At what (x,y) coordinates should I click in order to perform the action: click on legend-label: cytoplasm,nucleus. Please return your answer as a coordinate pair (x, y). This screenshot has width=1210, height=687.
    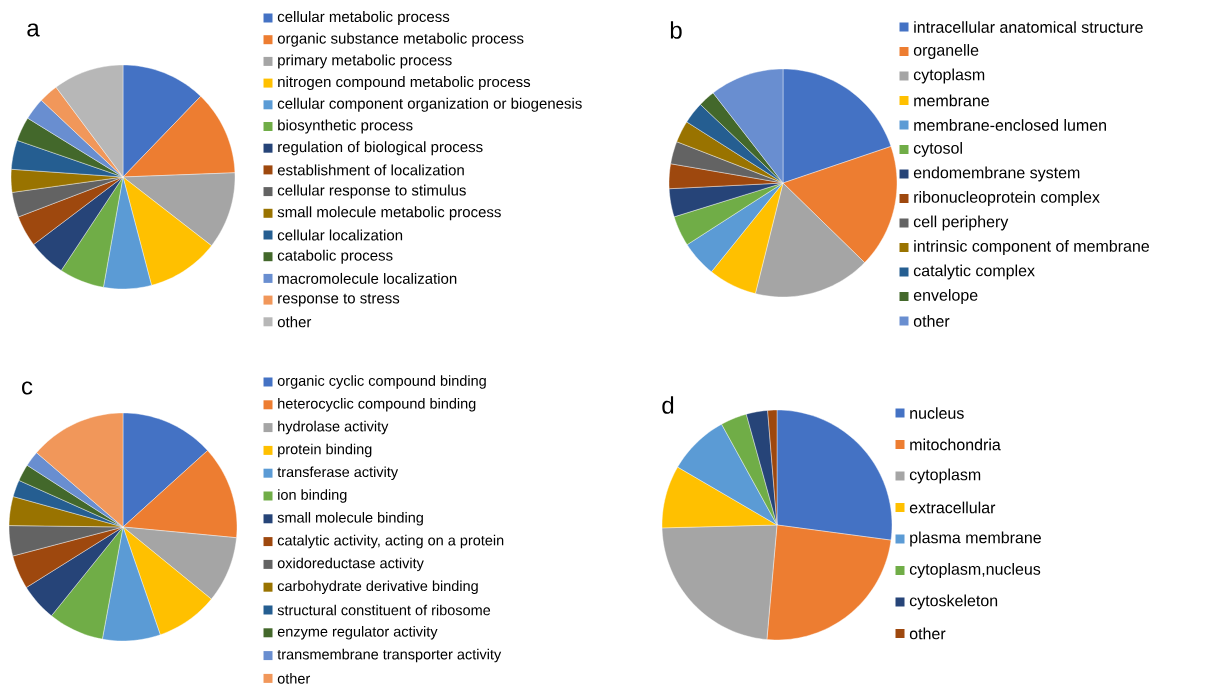
    Looking at the image, I should click on (975, 570).